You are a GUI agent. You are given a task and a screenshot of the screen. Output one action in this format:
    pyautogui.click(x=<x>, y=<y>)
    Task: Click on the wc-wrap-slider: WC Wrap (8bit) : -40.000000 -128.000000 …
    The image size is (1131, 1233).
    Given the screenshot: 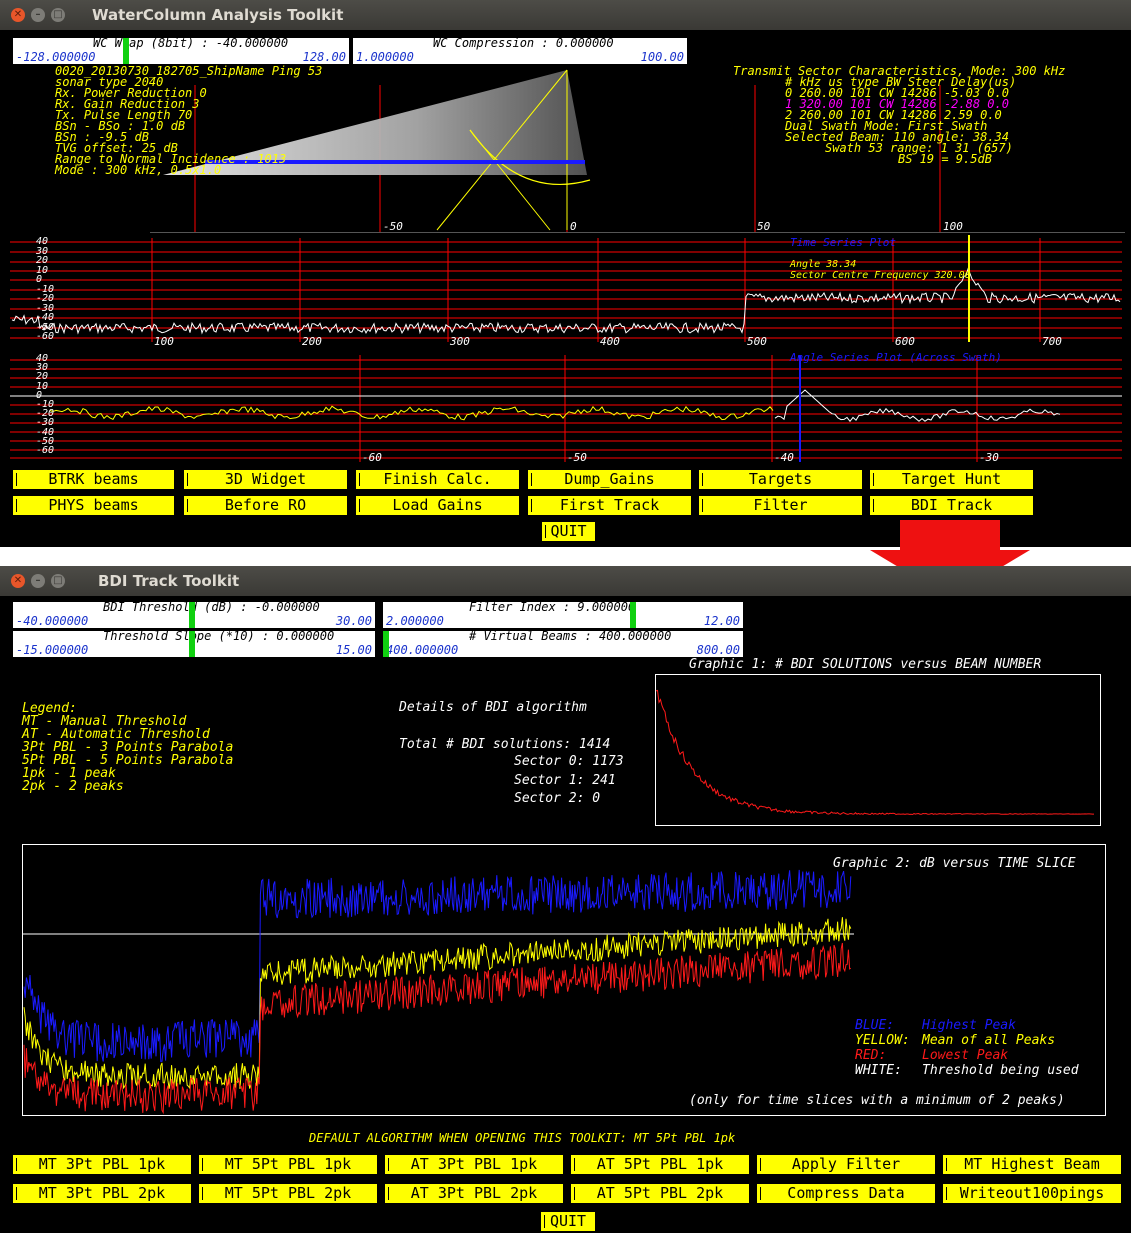 What is the action you would take?
    pyautogui.click(x=181, y=50)
    